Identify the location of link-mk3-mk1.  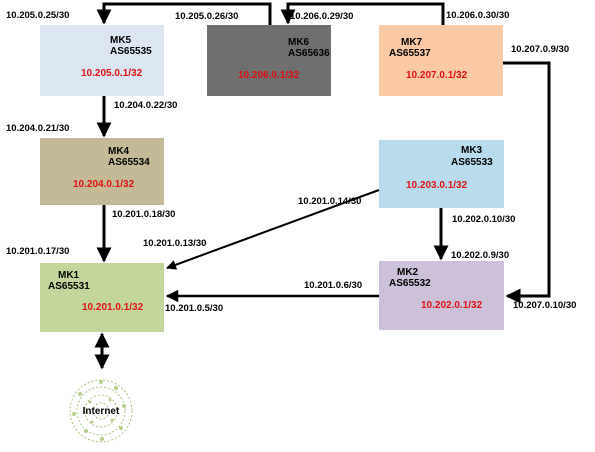
(273, 229).